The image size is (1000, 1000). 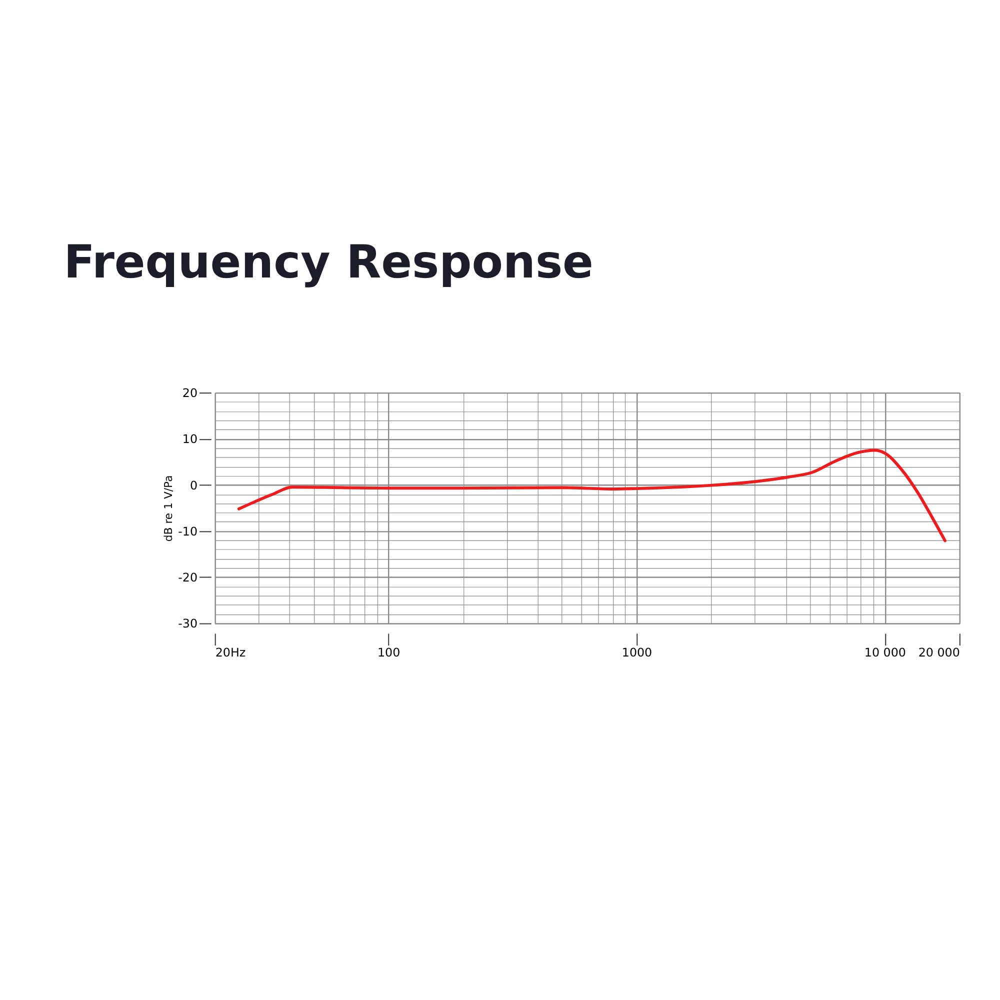 I want to click on y-tick-label: 10, so click(x=190, y=439).